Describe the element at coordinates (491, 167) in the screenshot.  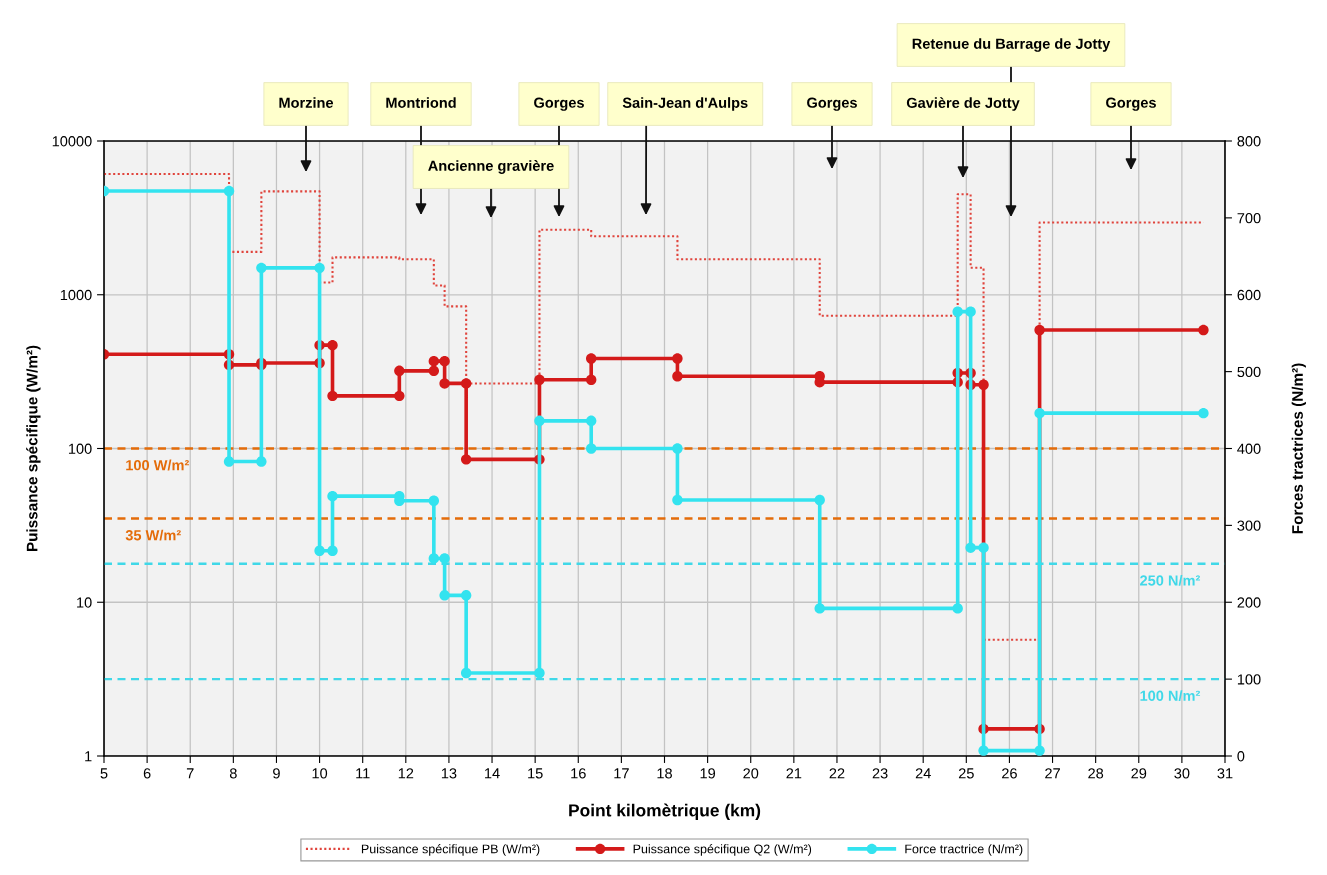
I see `annotation: Ancienne gravière` at that location.